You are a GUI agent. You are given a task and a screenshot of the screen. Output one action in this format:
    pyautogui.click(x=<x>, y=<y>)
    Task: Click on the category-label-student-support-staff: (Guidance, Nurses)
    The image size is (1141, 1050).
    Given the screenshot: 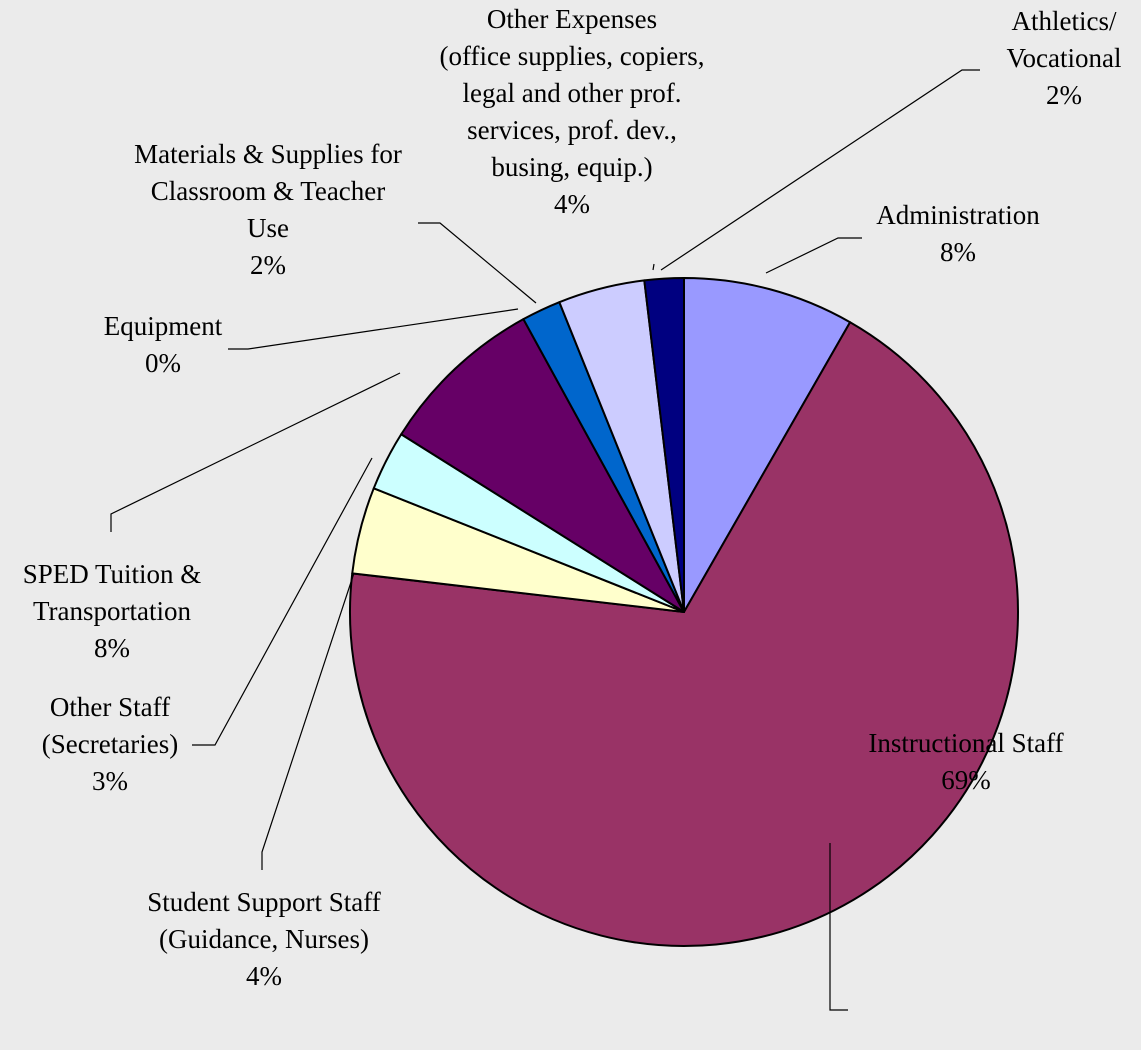 What is the action you would take?
    pyautogui.click(x=264, y=939)
    